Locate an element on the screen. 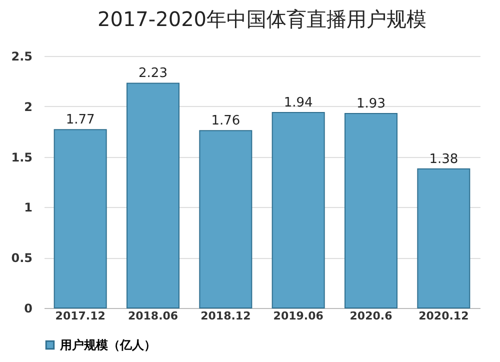 This screenshot has width=500, height=362. y-tick-label: 1 is located at coordinates (28, 207).